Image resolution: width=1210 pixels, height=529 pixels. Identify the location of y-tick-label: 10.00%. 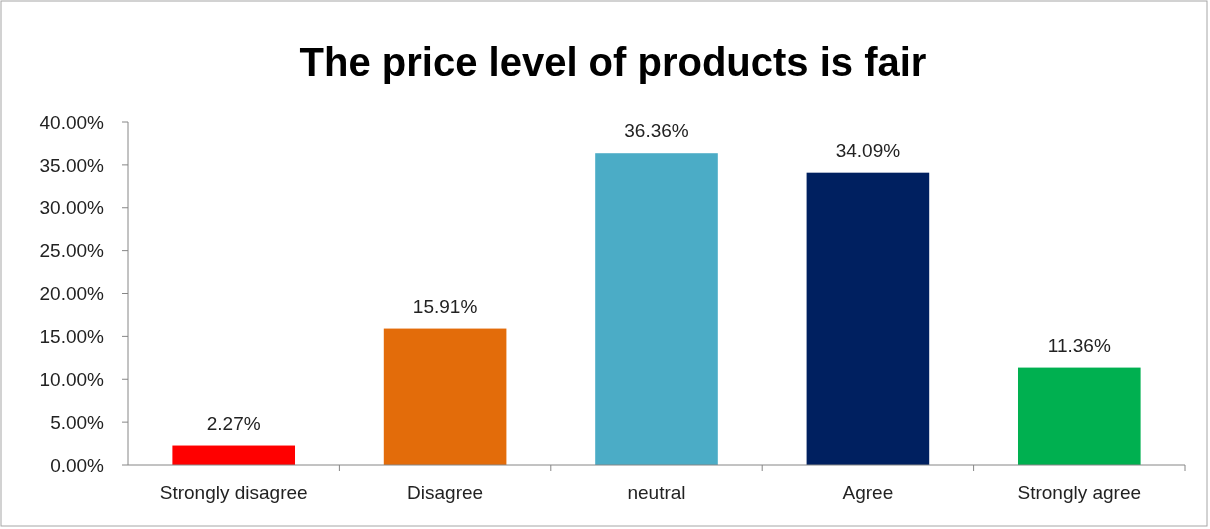
(72, 379).